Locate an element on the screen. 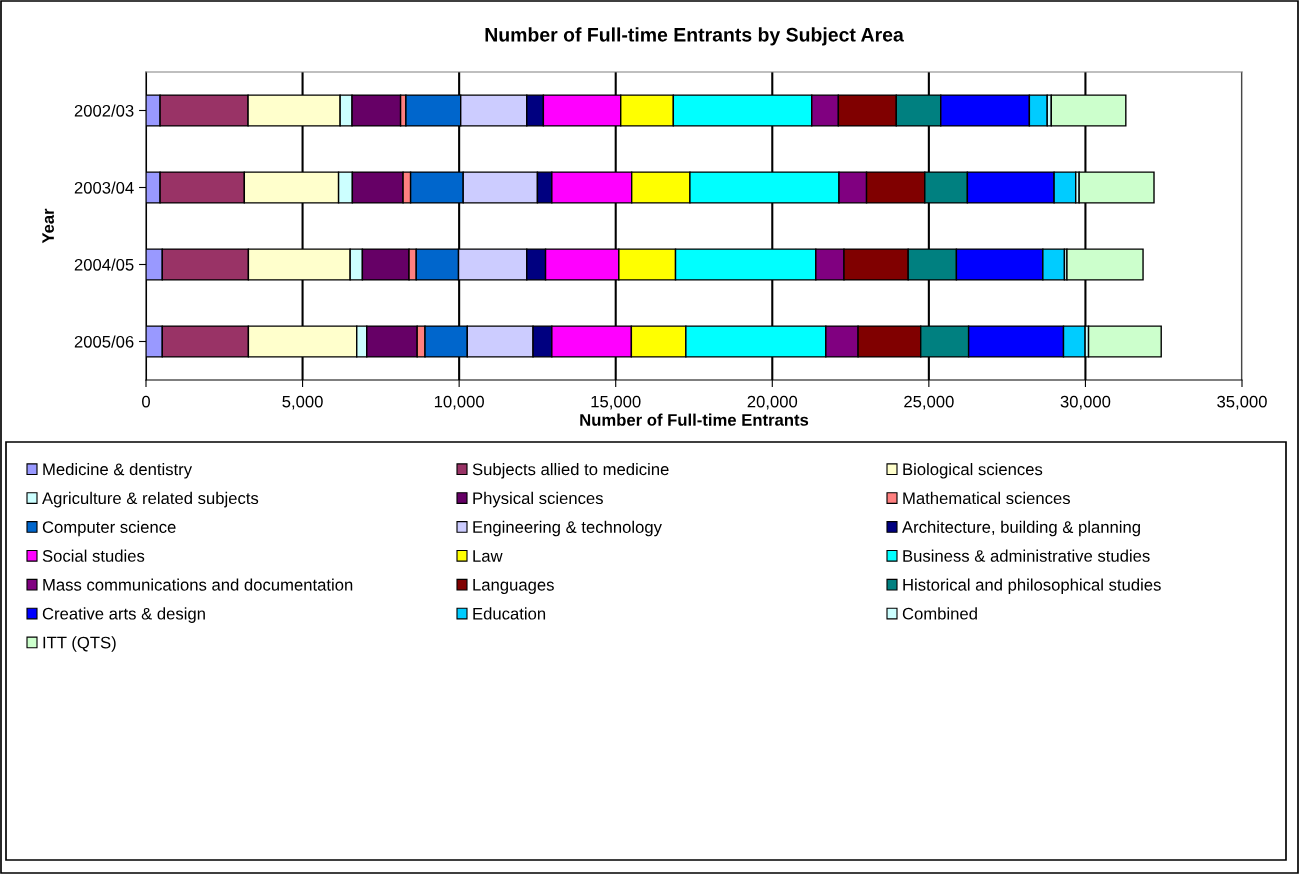  legend-label: Historical and philosophical studies is located at coordinates (1032, 586).